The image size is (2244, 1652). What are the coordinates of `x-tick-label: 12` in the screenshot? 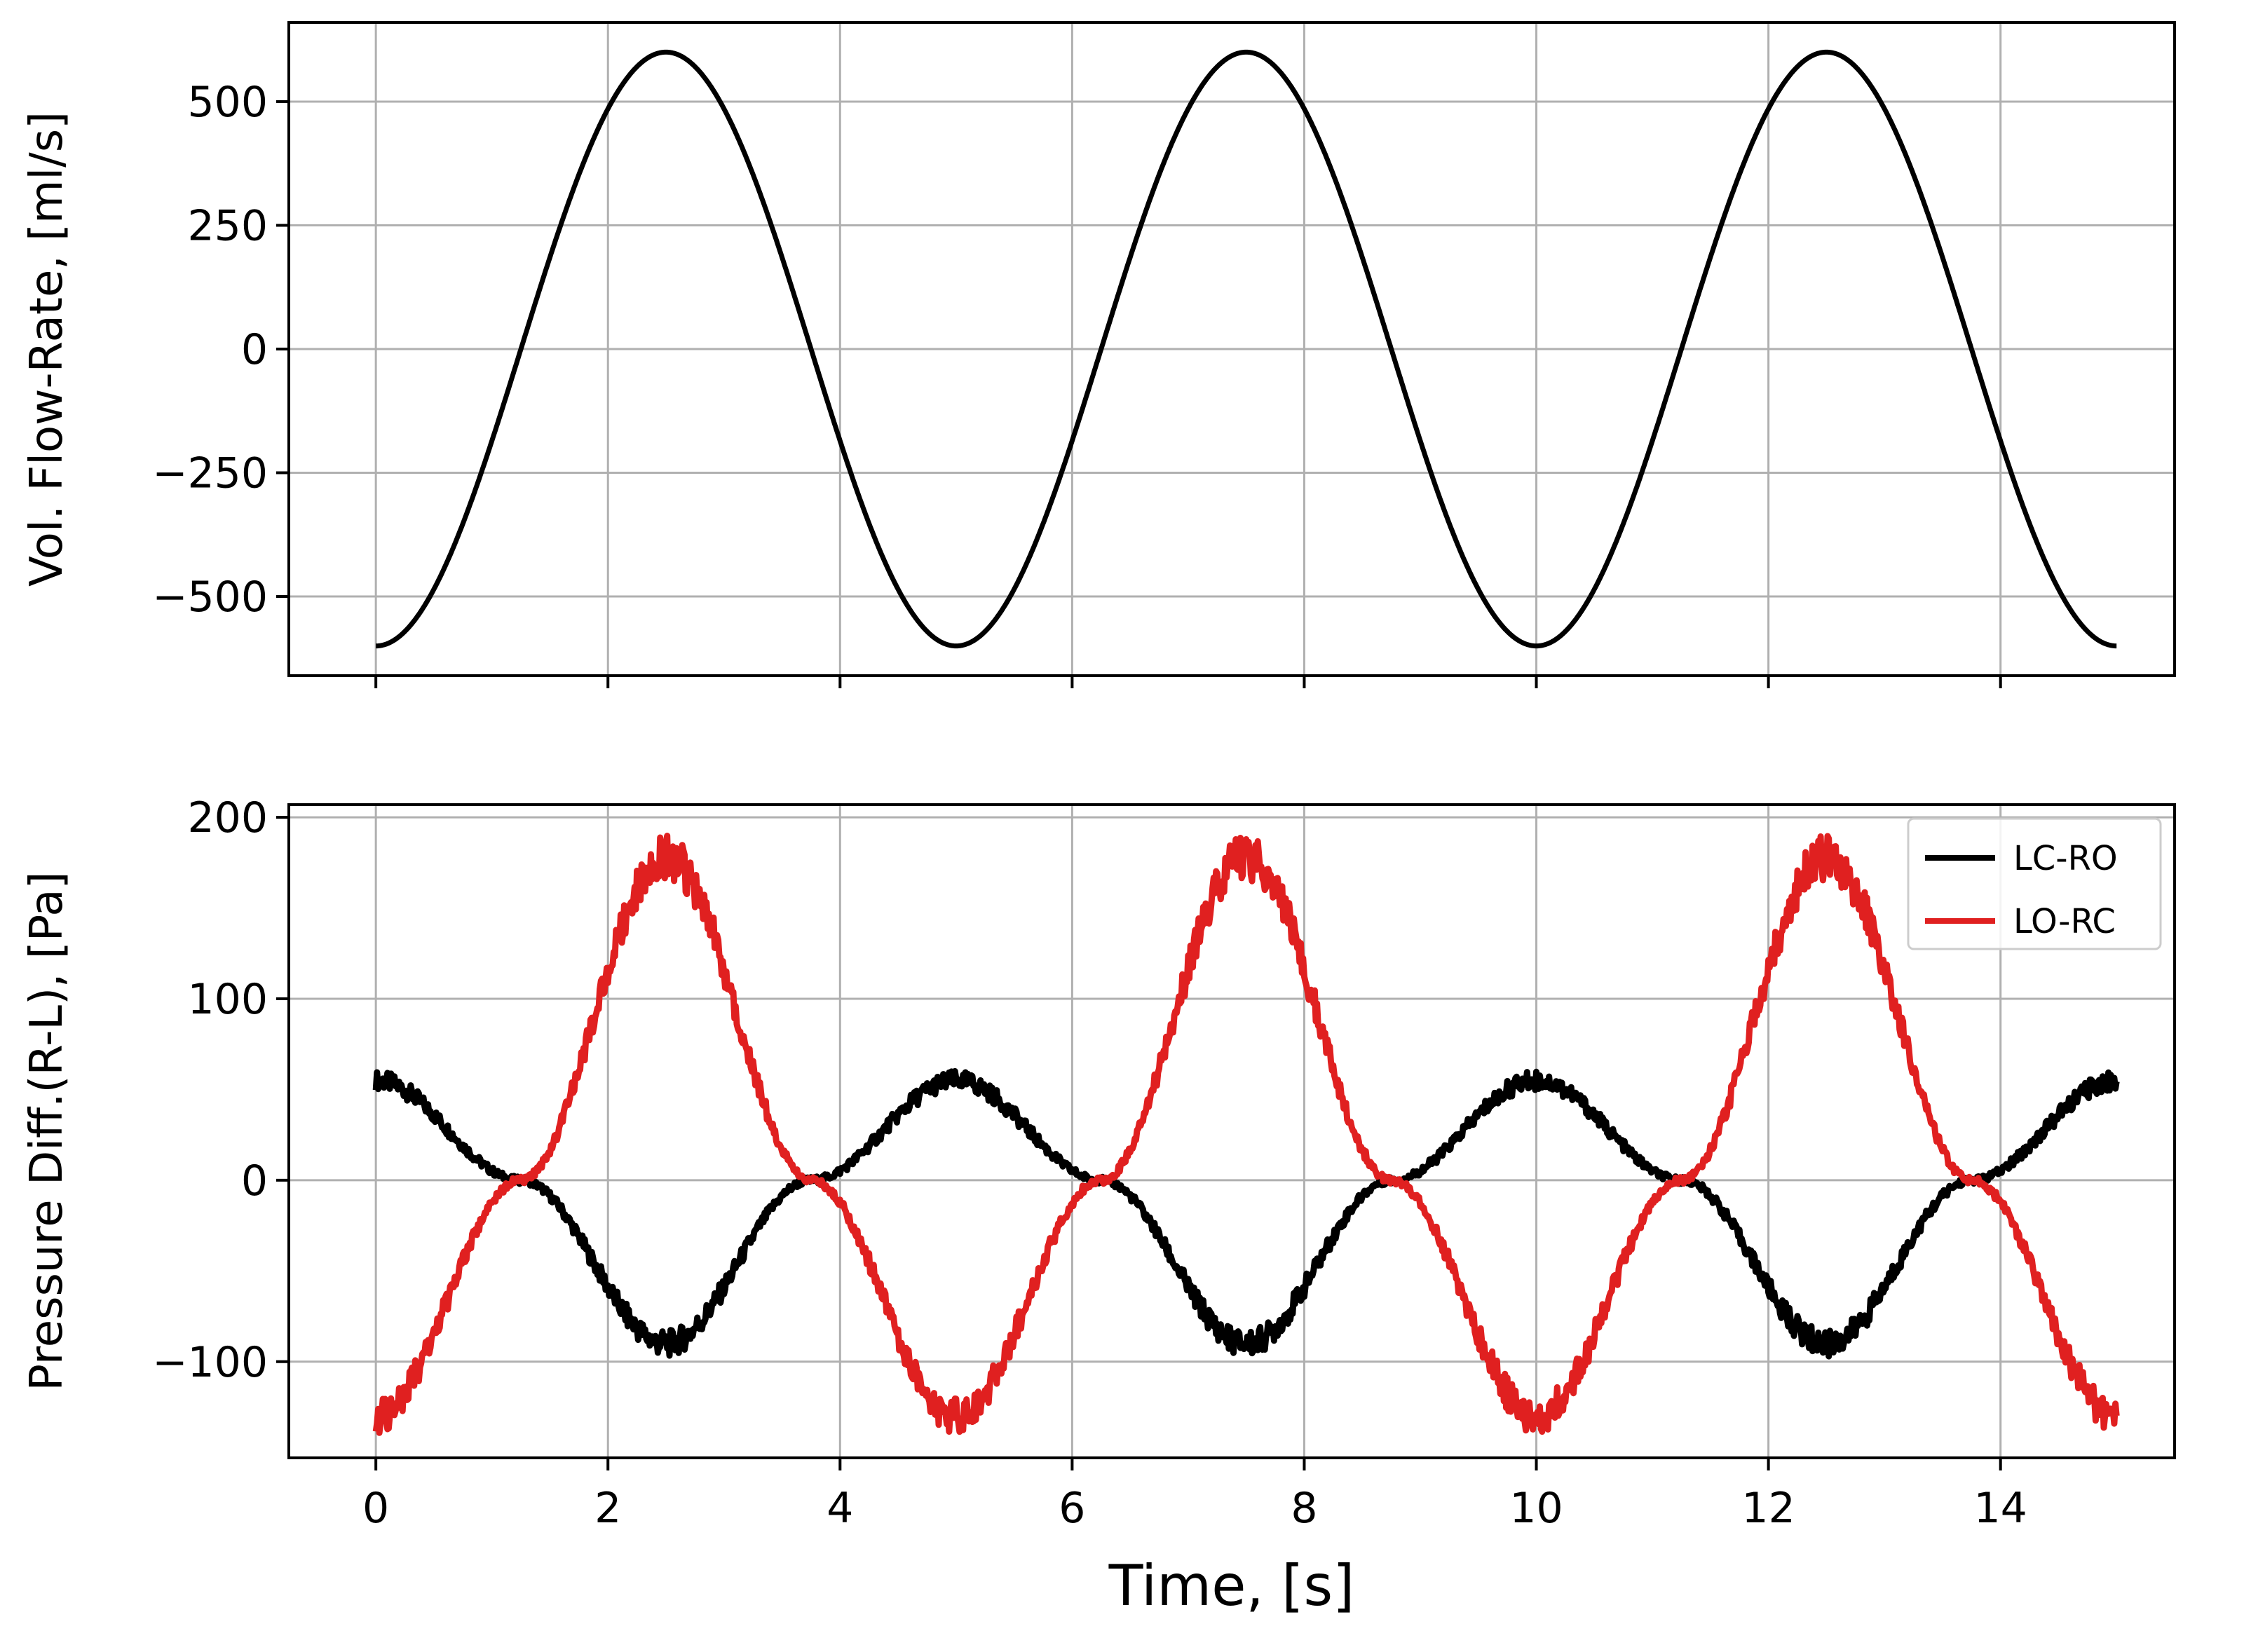 It's located at (1768, 1509).